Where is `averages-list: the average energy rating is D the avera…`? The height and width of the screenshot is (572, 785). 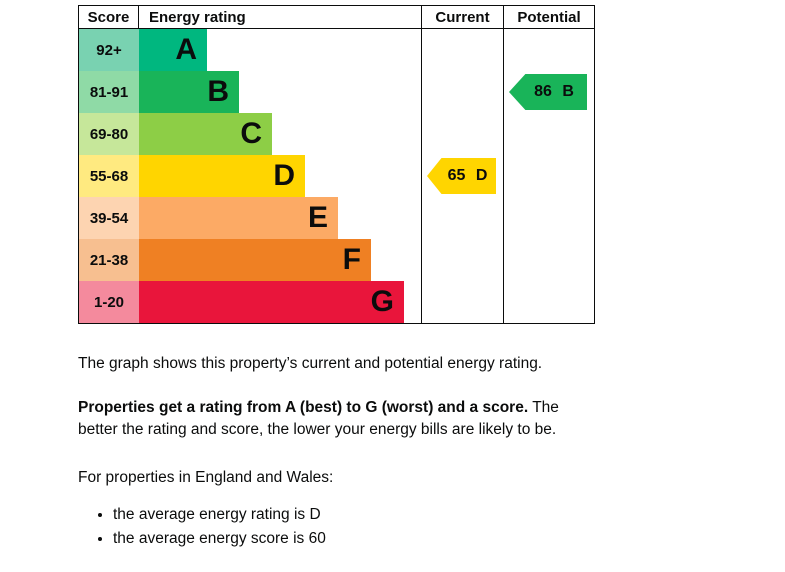 averages-list: the average energy rating is D the avera… is located at coordinates (431, 527).